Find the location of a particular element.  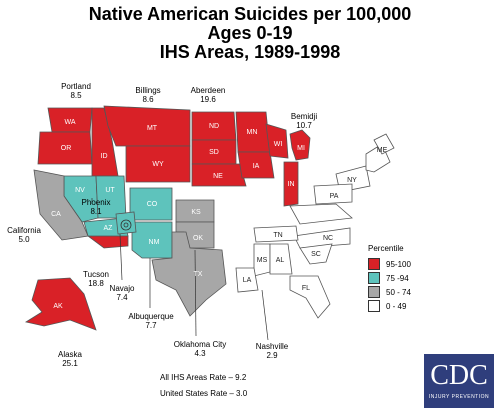

legend-swatch-gray is located at coordinates (374, 292).